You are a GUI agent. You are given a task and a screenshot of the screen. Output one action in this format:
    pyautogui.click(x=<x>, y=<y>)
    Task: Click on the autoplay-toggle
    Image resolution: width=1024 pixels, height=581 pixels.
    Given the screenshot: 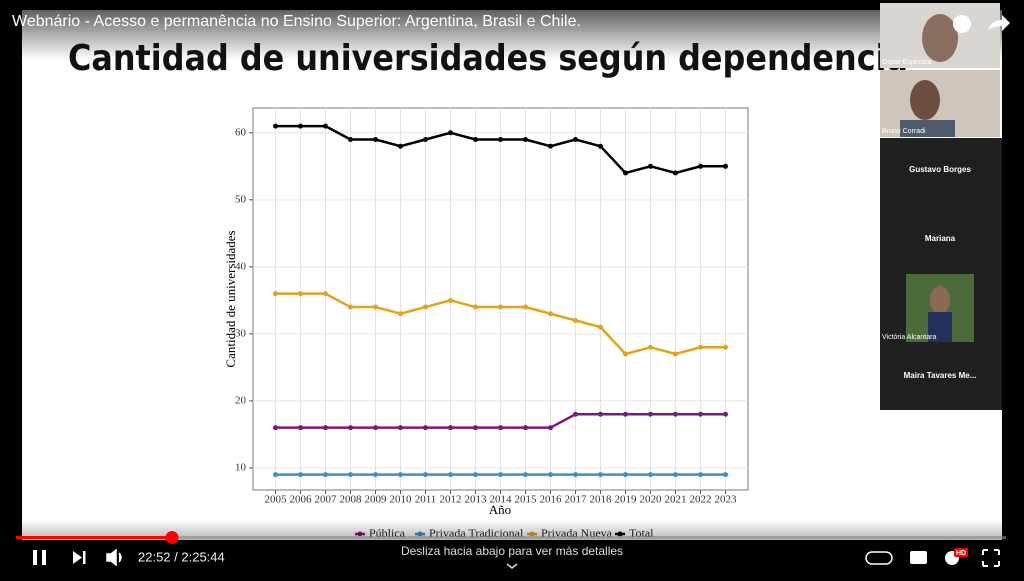 What is the action you would take?
    pyautogui.click(x=879, y=558)
    